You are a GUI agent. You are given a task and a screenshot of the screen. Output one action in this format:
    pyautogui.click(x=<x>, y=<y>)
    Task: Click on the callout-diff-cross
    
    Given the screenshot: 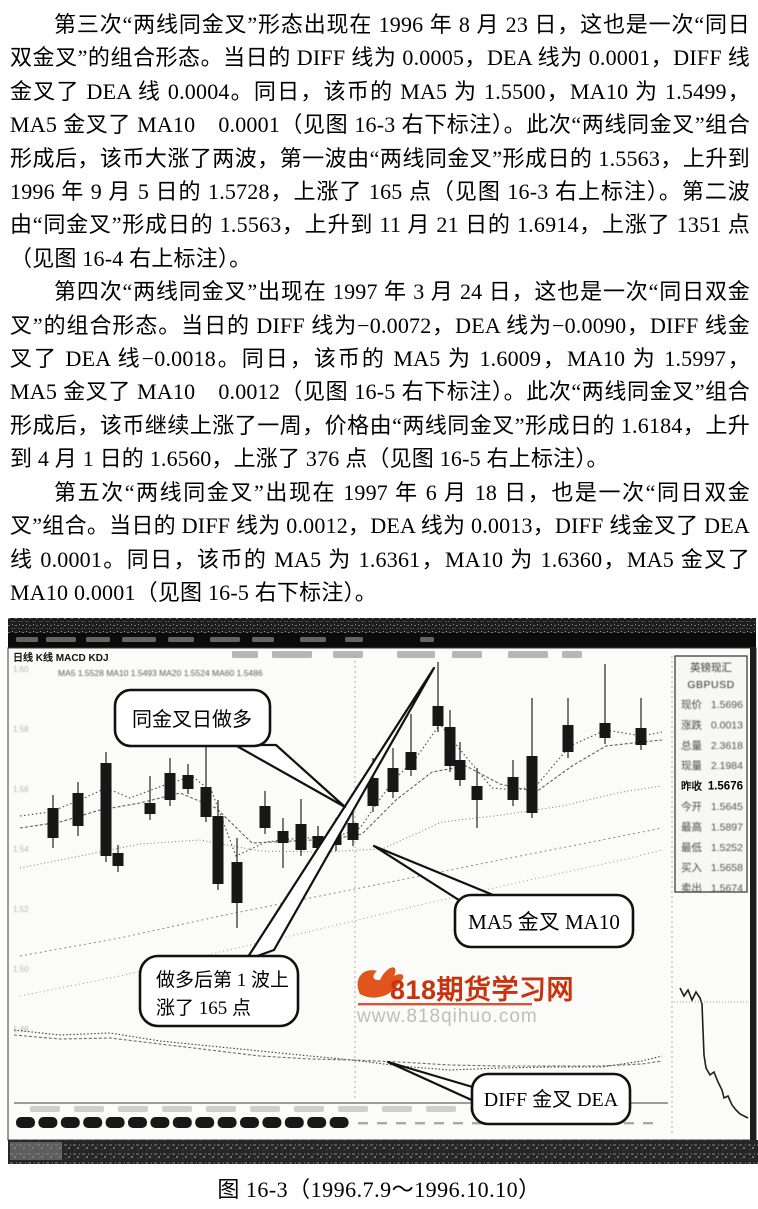 What is the action you would take?
    pyautogui.click(x=551, y=1099)
    